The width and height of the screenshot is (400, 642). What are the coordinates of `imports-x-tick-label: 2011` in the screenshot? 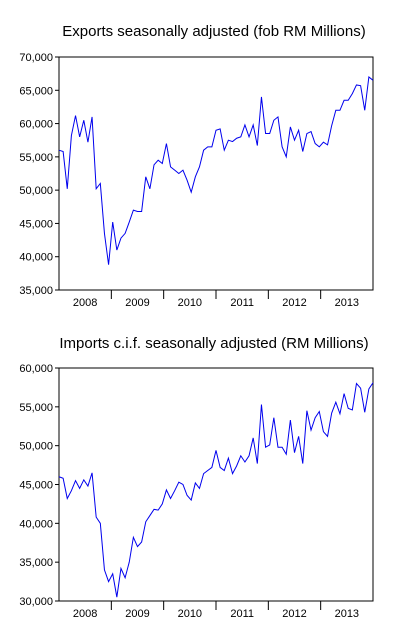 It's located at (242, 614).